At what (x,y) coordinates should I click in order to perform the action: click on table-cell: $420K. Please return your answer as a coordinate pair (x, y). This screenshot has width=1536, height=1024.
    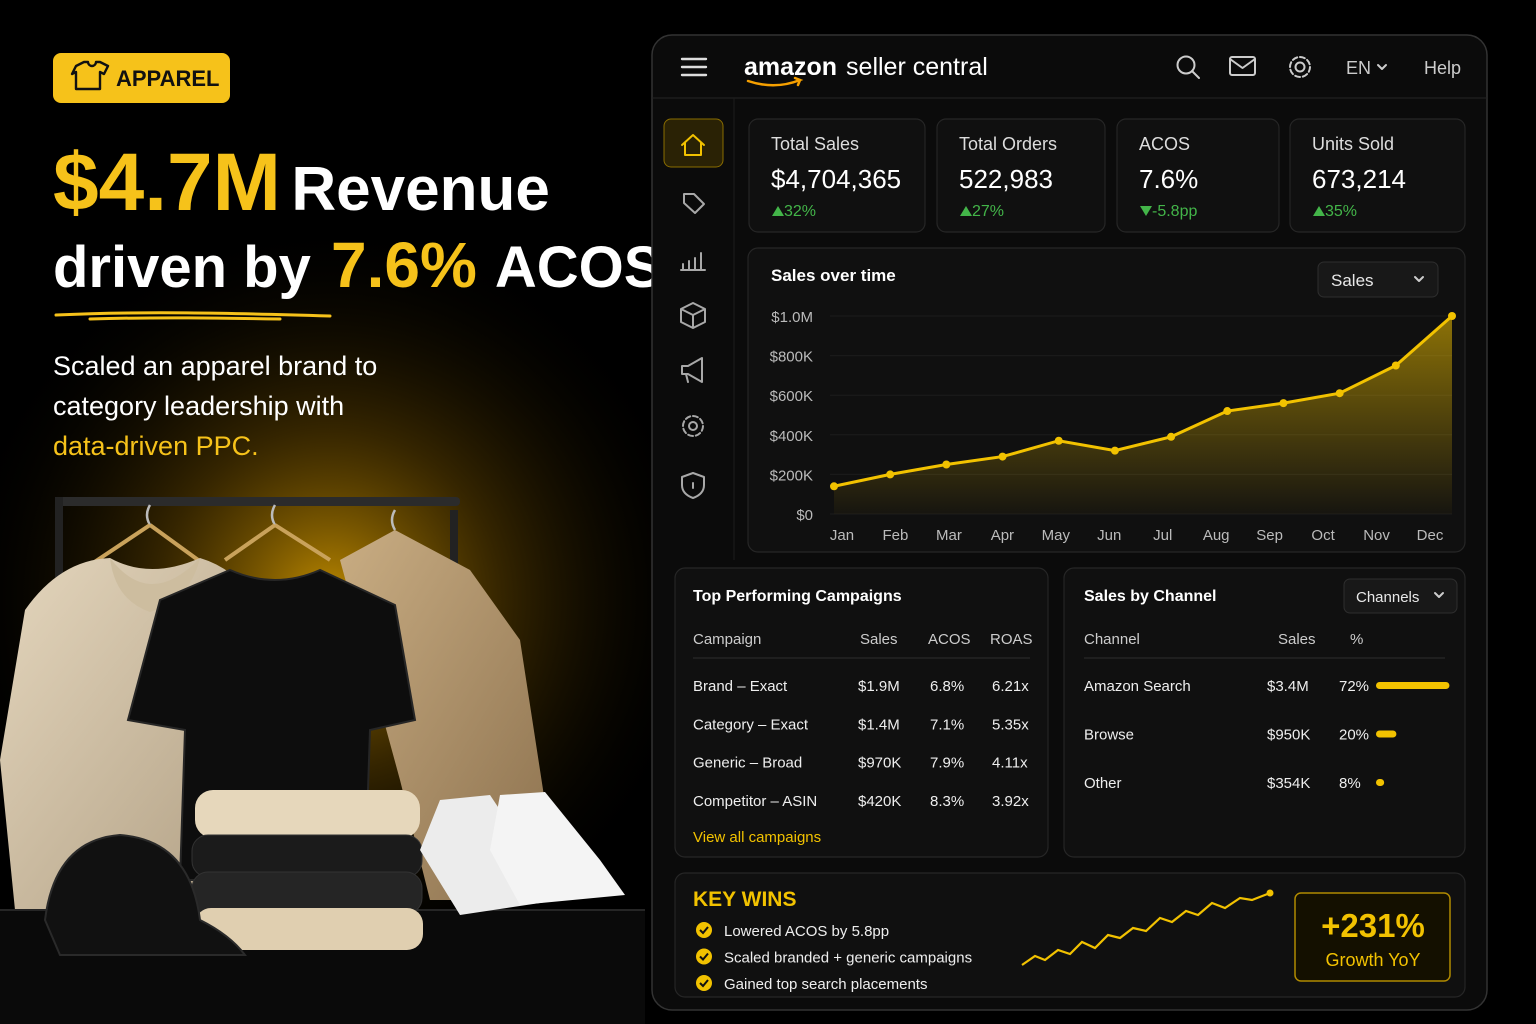
    Looking at the image, I should click on (879, 801).